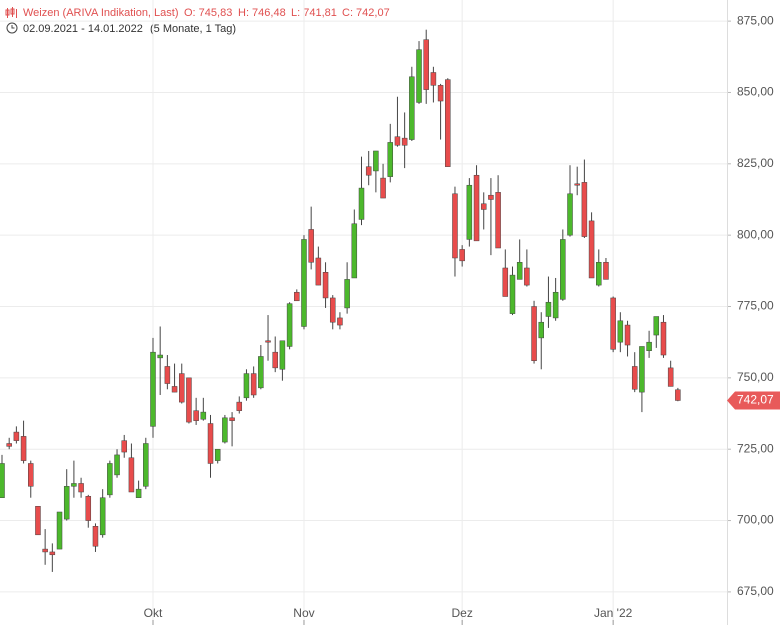 Image resolution: width=780 pixels, height=625 pixels. I want to click on y-tick-label: 725,00, so click(755, 448).